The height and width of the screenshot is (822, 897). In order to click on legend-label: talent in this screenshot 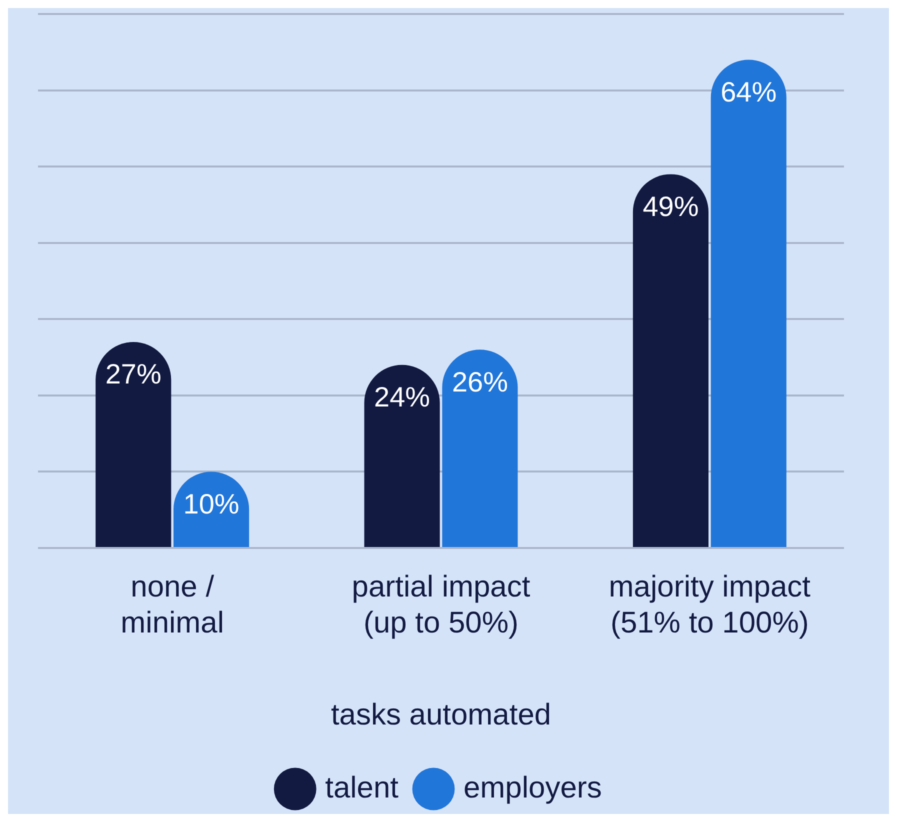, I will do `click(362, 787)`.